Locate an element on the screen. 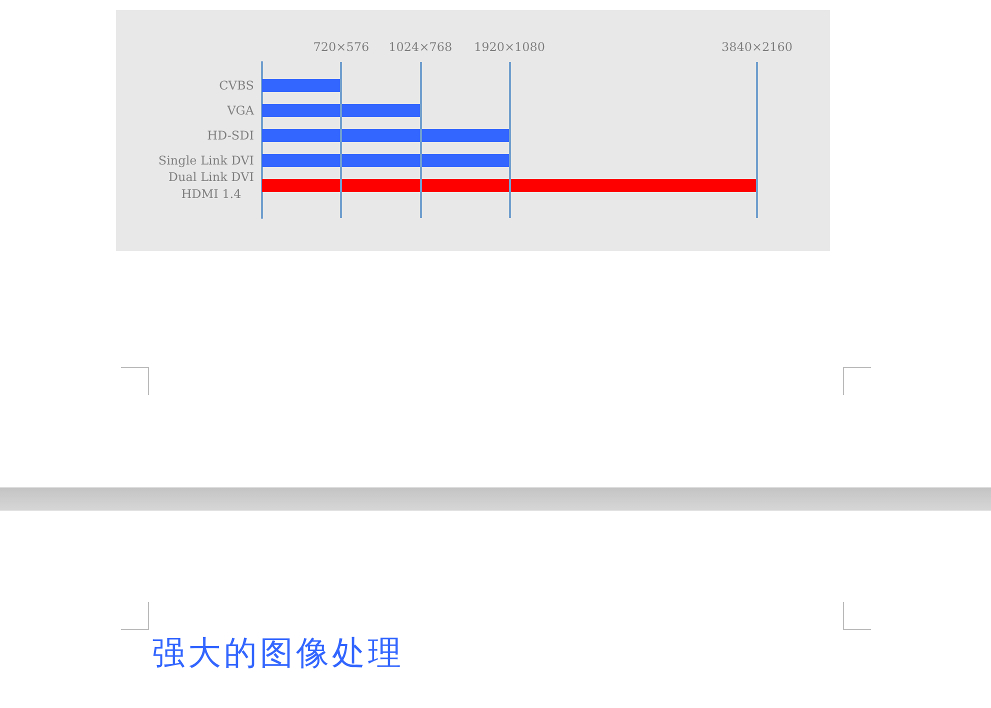  y-tick-label: Single Link DVI is located at coordinates (206, 161).